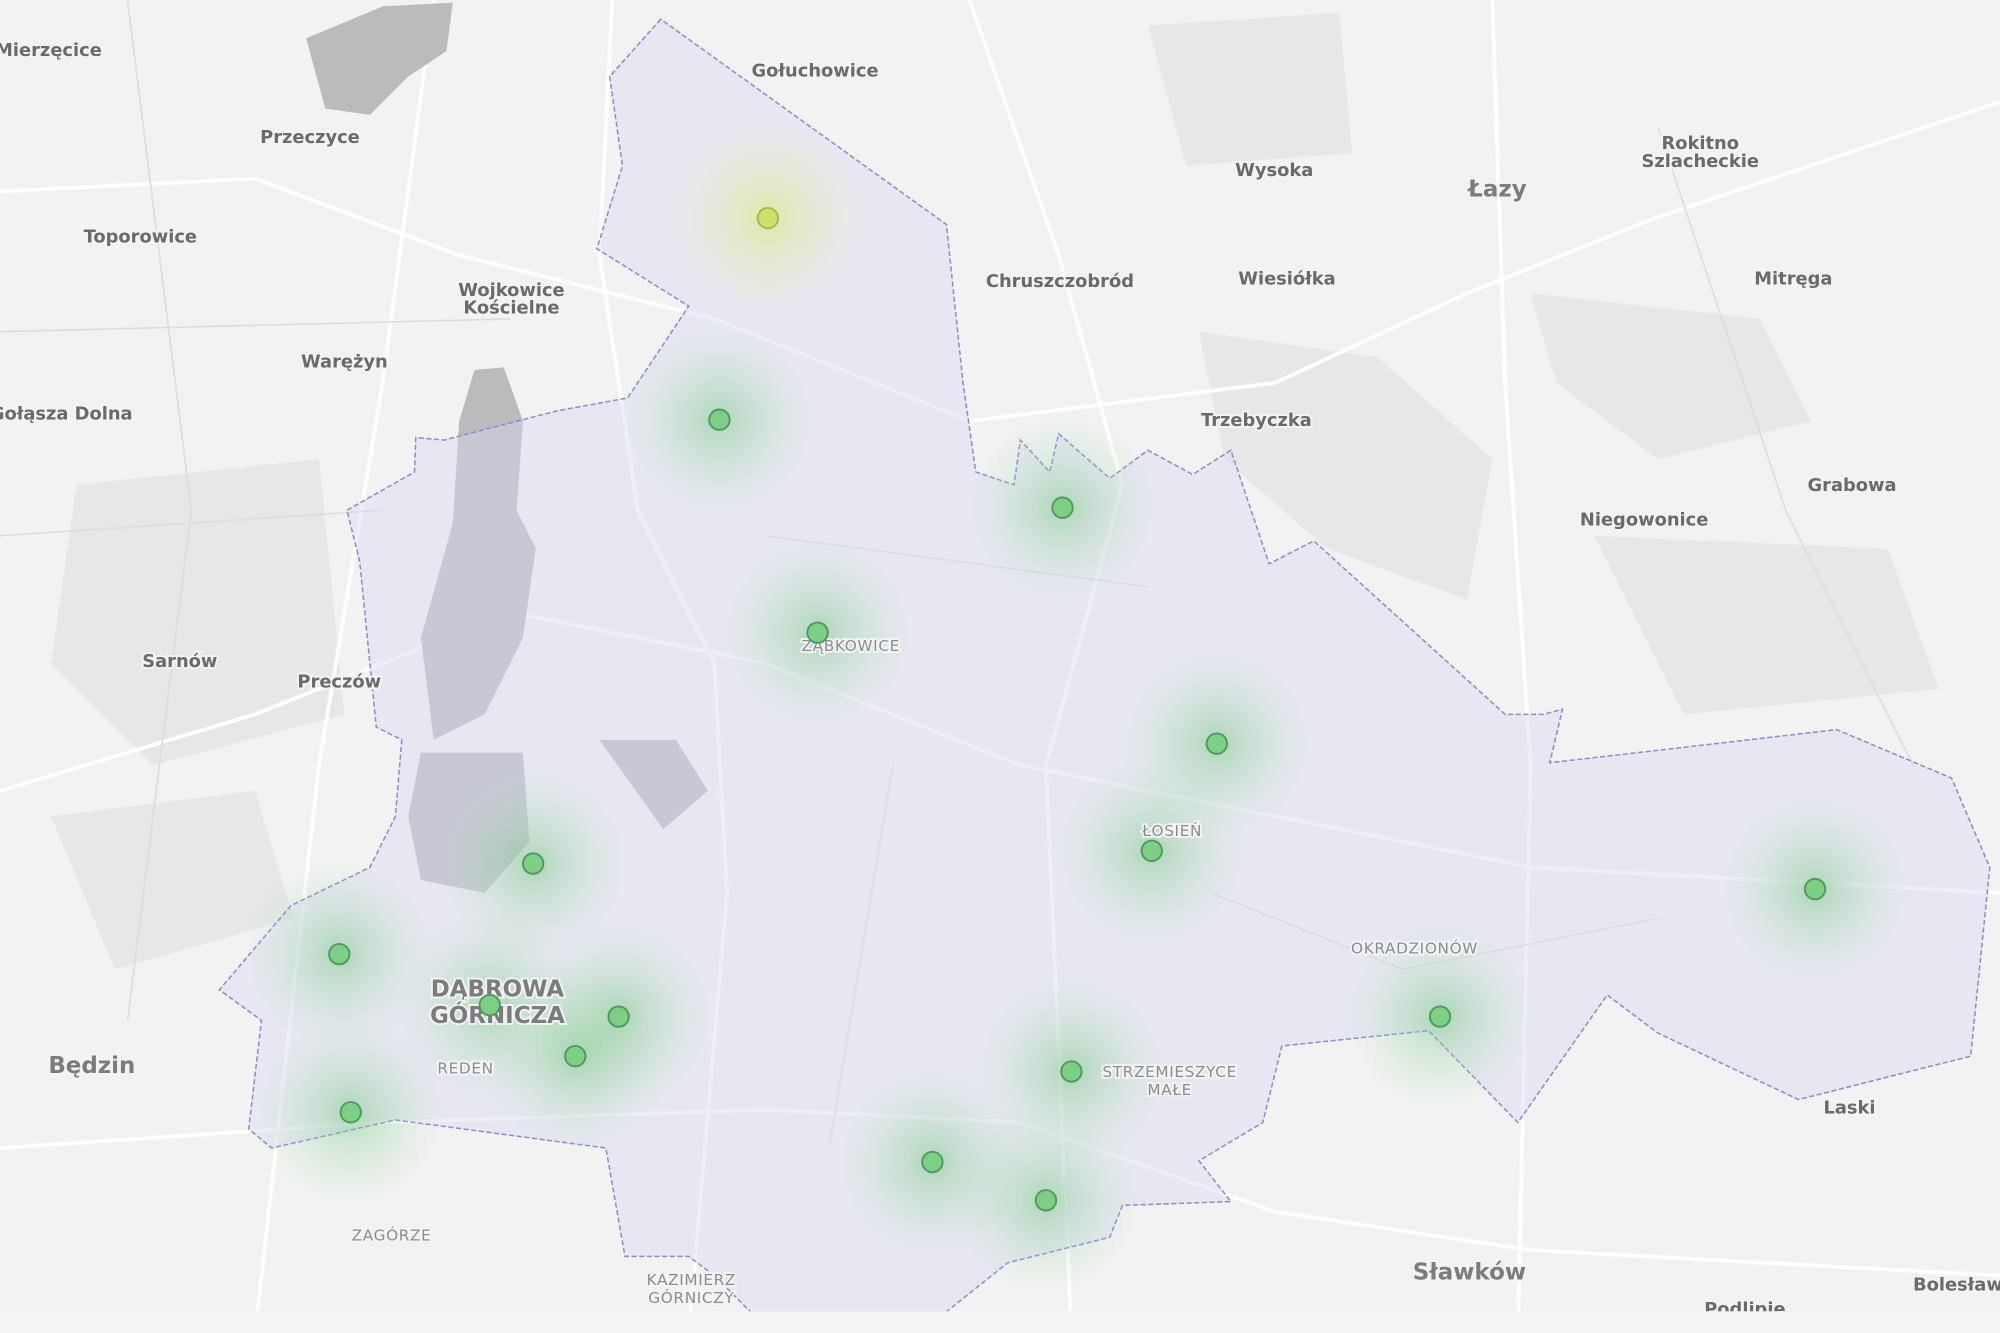  I want to click on place-label: Rokitno, so click(1700, 143).